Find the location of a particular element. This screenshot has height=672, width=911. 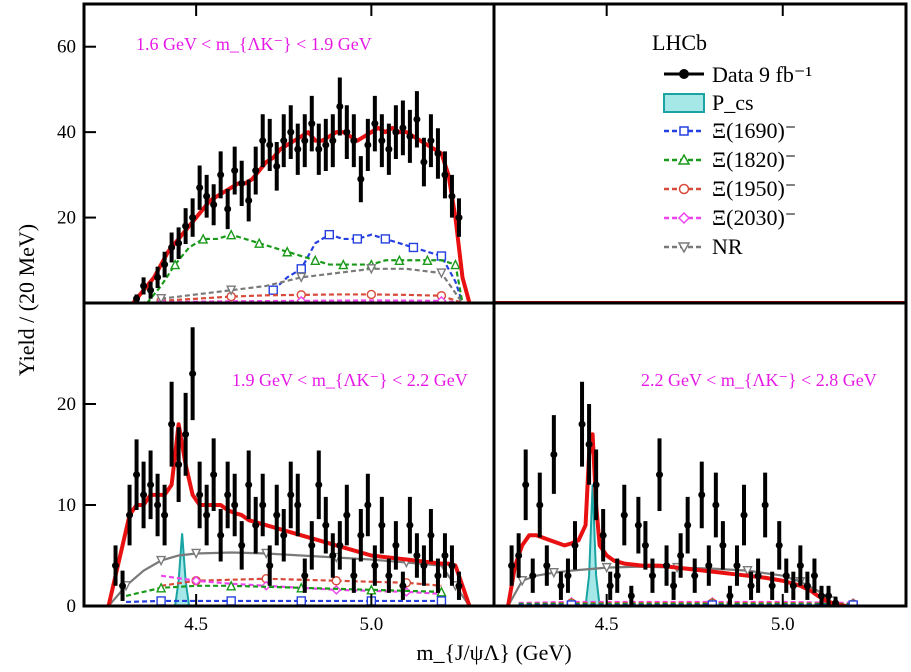

pcs-component-bottom-right is located at coordinates (592, 545).